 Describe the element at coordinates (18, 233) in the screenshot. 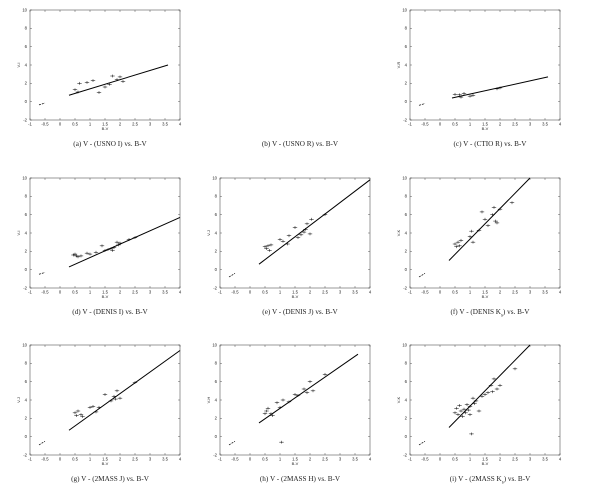

I see `y-axis-label: V-I` at that location.